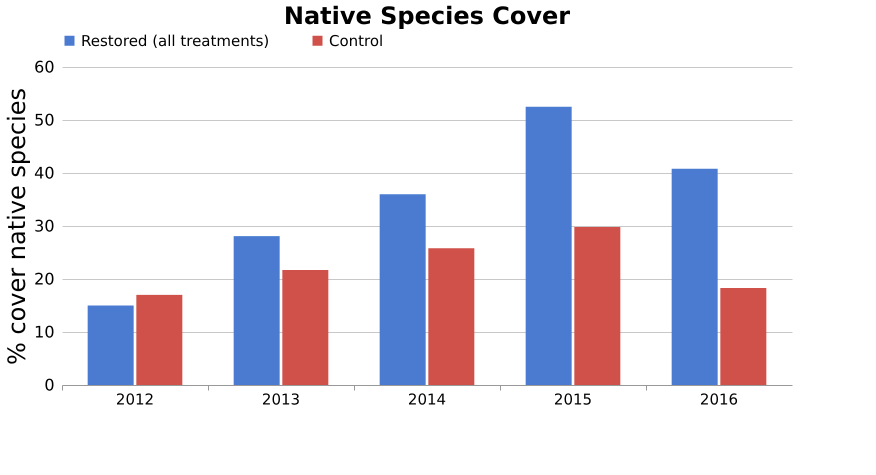  Describe the element at coordinates (719, 399) in the screenshot. I see `x-tick-label: 2016` at that location.